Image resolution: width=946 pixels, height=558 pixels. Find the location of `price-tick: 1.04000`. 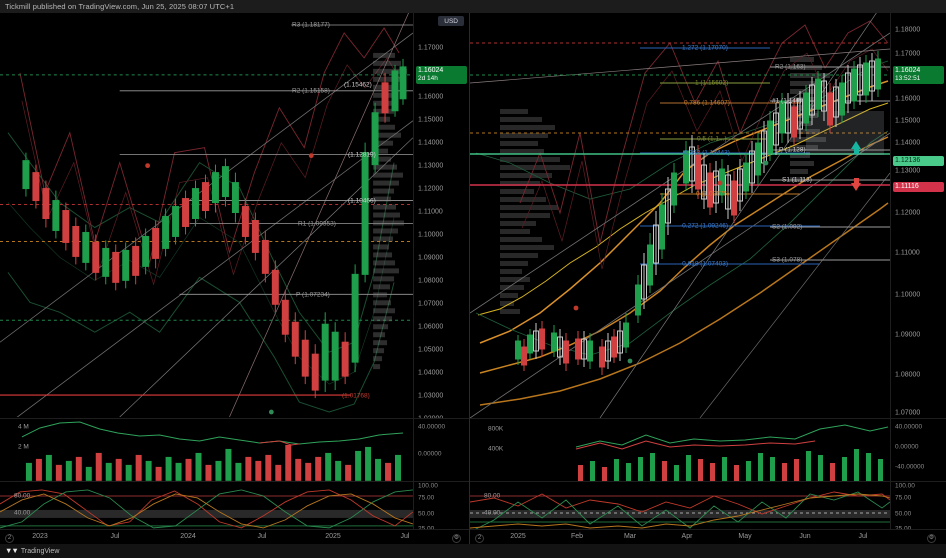

price-tick: 1.04000 is located at coordinates (431, 373).